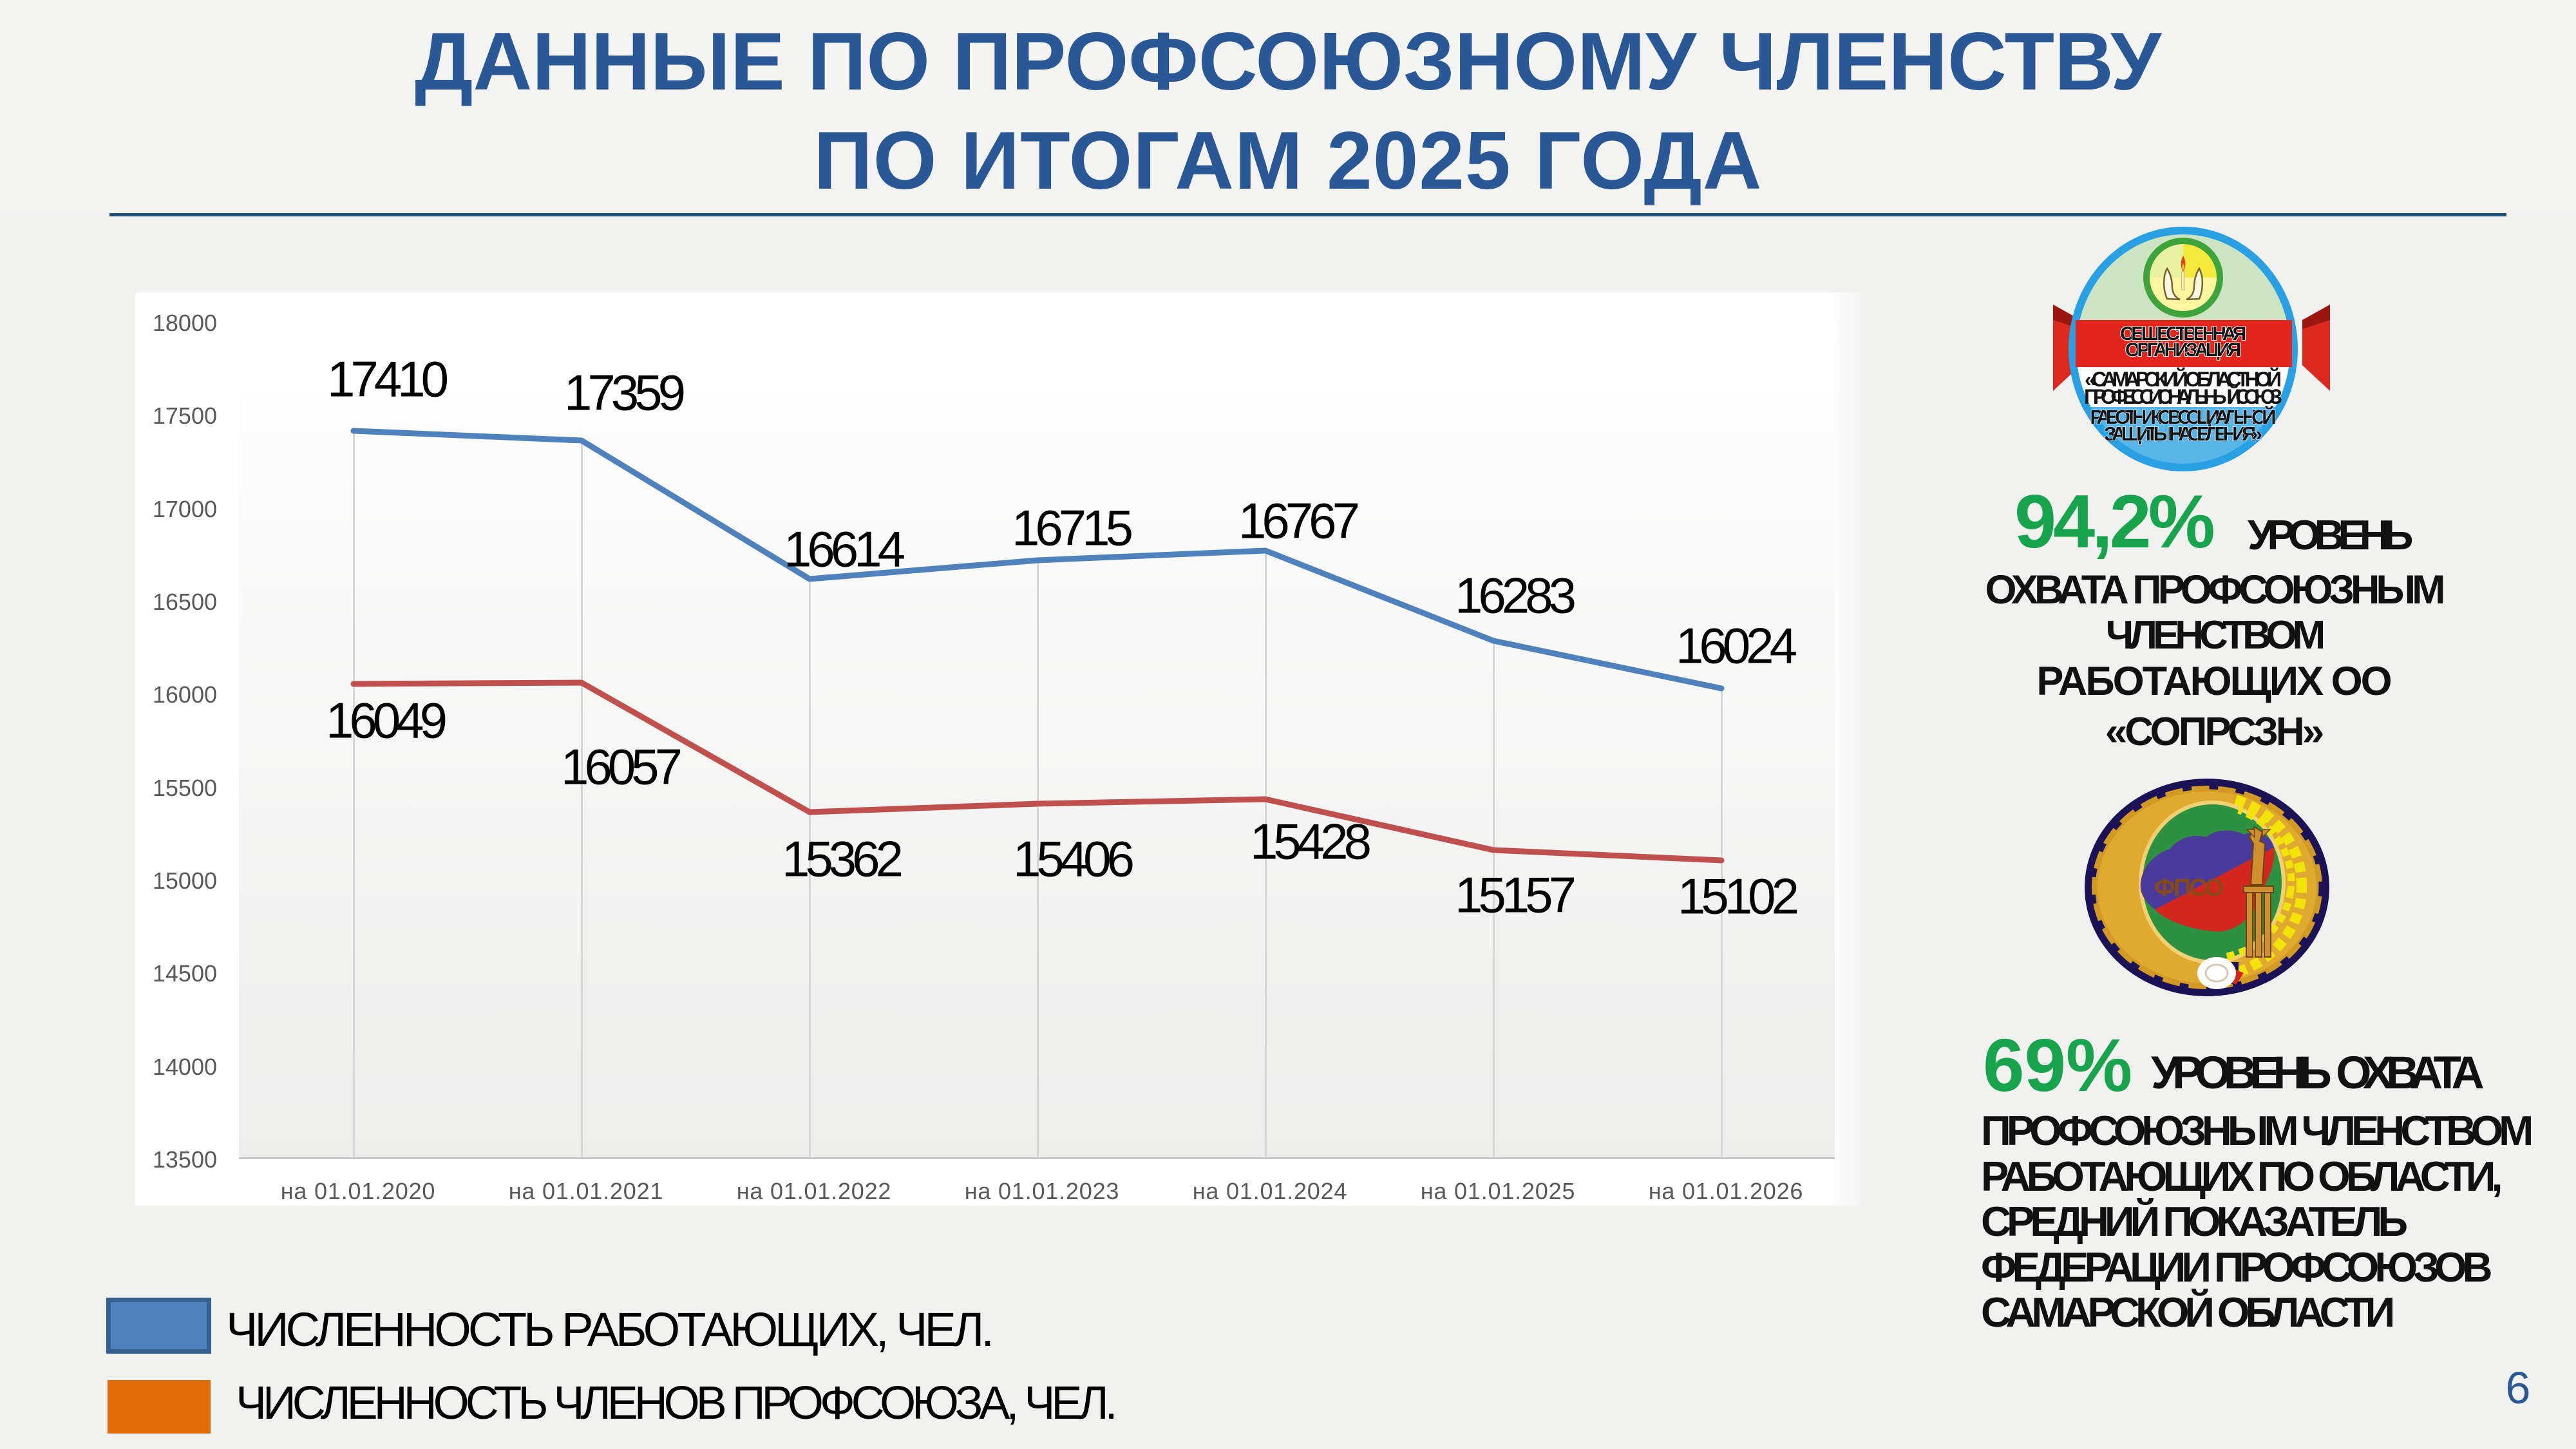 The height and width of the screenshot is (1449, 2576). I want to click on svg-text: ФПСО, so click(2189, 888).